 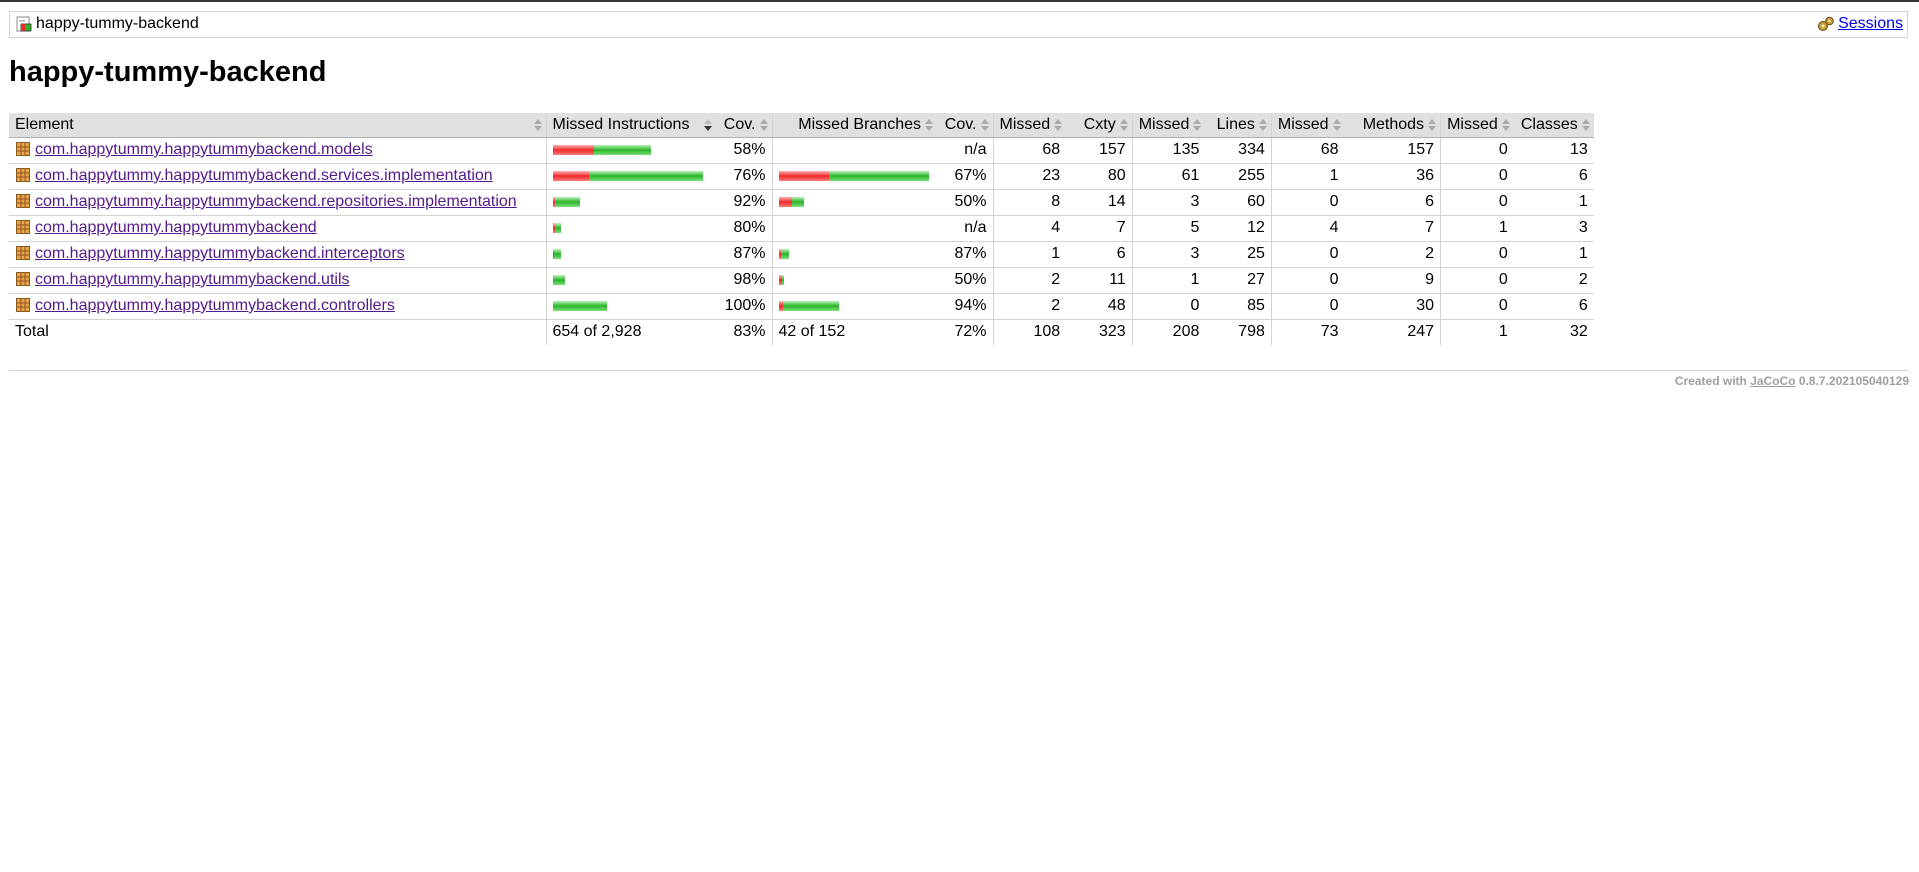 What do you see at coordinates (1392, 150) in the screenshot?
I see `methods: 157` at bounding box center [1392, 150].